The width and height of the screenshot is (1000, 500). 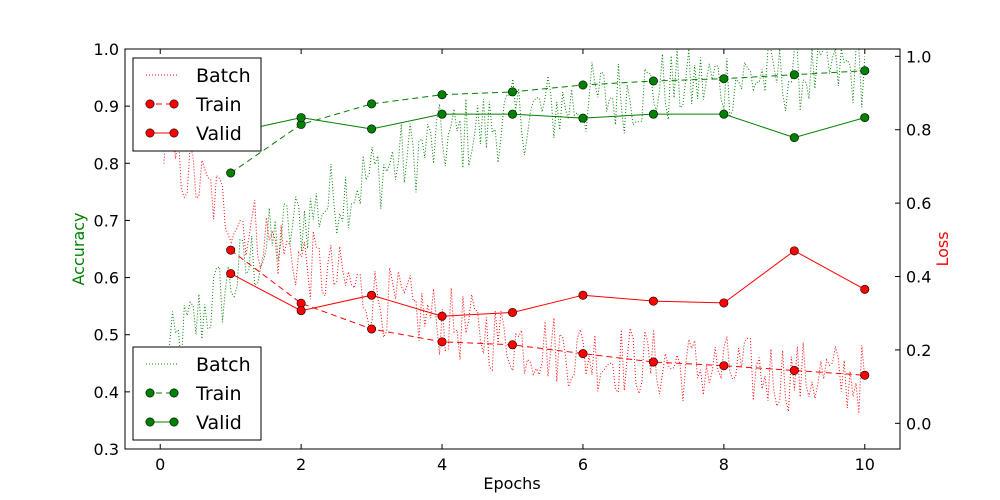 I want to click on right-y-axis-label: Loss, so click(x=942, y=248).